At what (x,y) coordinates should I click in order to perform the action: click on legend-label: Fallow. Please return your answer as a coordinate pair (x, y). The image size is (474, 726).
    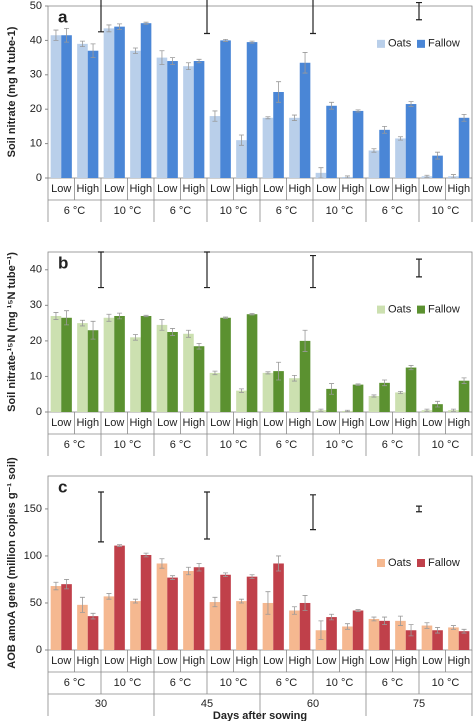
    Looking at the image, I should click on (444, 310).